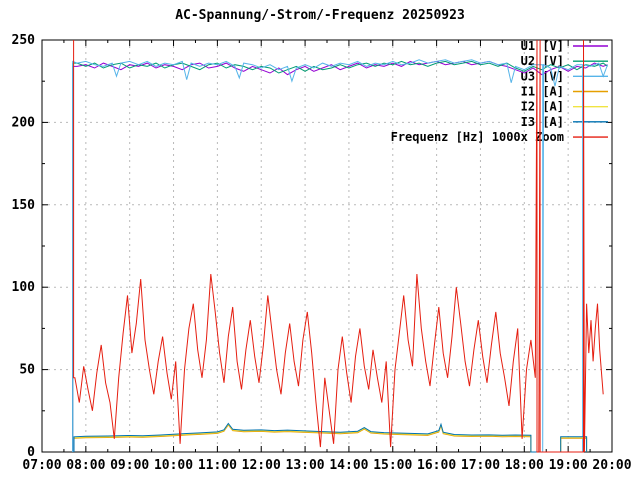 The image size is (640, 480). Describe the element at coordinates (129, 465) in the screenshot. I see `x-axis-tick-label: 09:00` at that location.